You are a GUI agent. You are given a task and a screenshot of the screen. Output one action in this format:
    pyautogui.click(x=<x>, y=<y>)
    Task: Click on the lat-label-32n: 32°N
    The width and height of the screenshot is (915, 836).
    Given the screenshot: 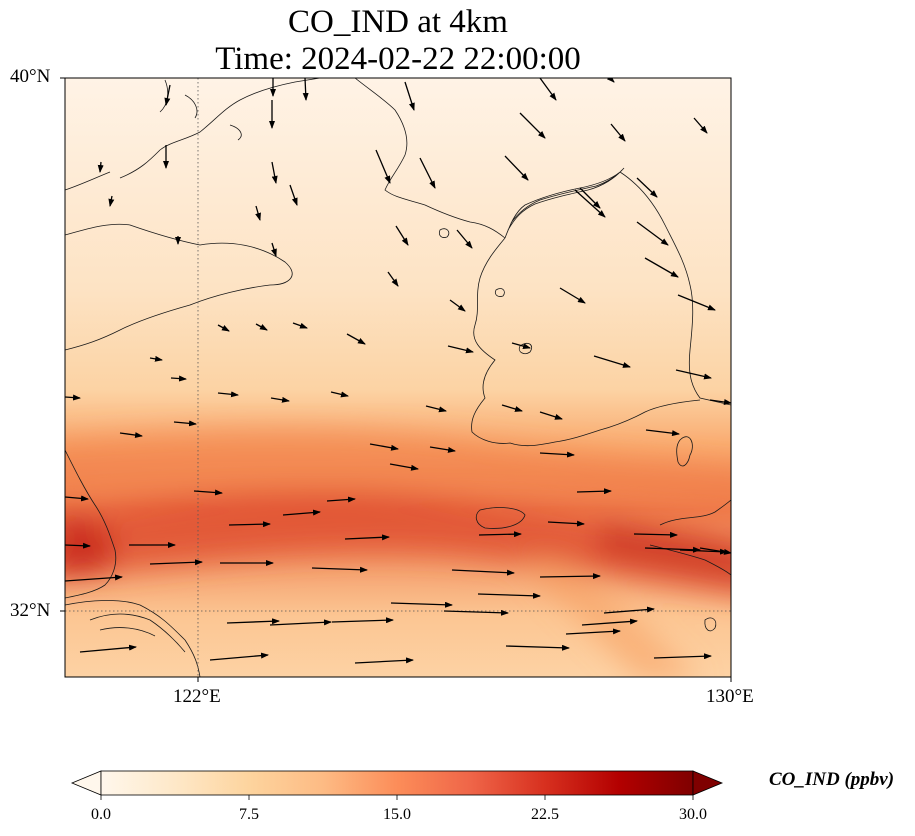 What is the action you would take?
    pyautogui.click(x=30, y=610)
    